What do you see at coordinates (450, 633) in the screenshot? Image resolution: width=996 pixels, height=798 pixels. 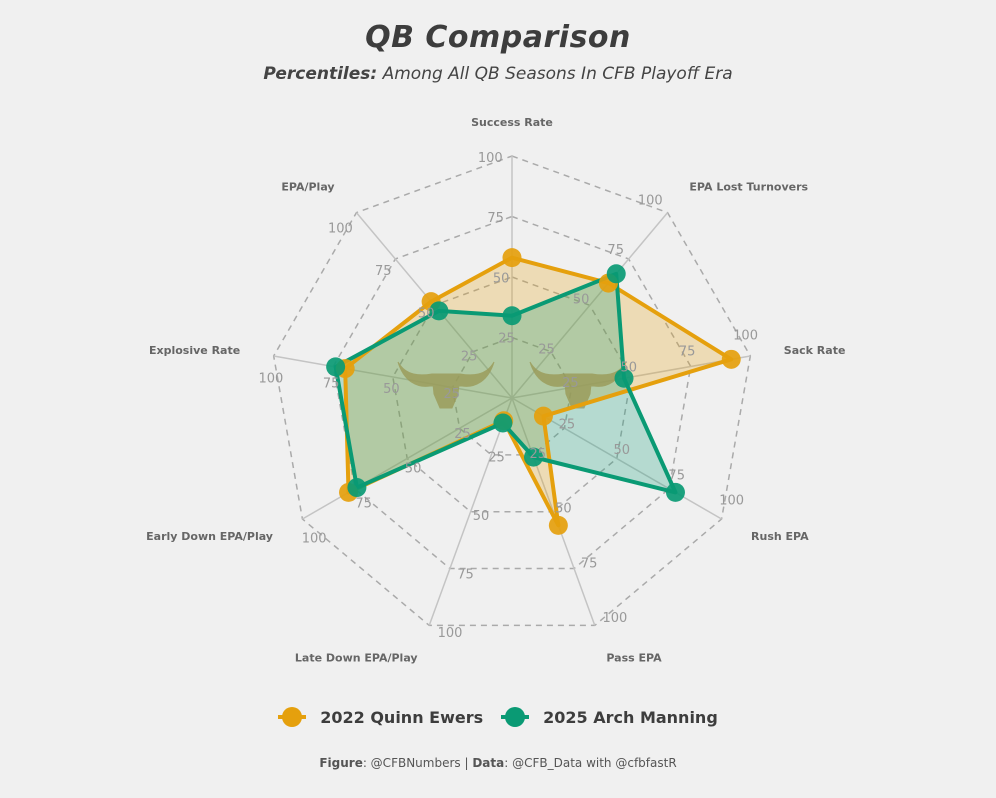 I see `tick-label-5-100: 100` at bounding box center [450, 633].